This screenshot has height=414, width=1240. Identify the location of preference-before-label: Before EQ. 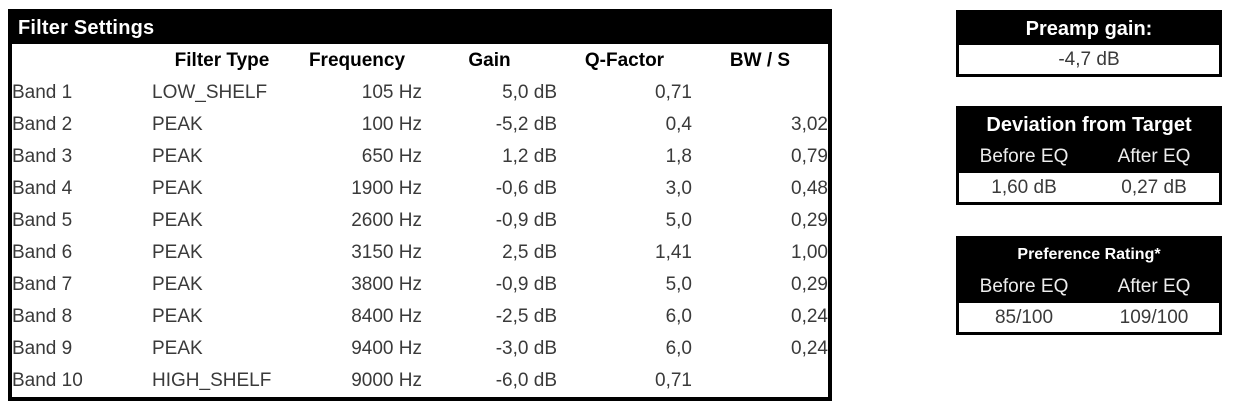
(1024, 286).